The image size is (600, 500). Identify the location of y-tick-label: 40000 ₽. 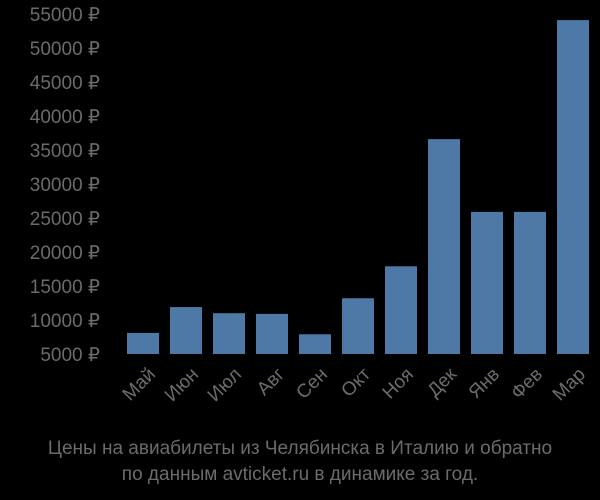
(65, 117).